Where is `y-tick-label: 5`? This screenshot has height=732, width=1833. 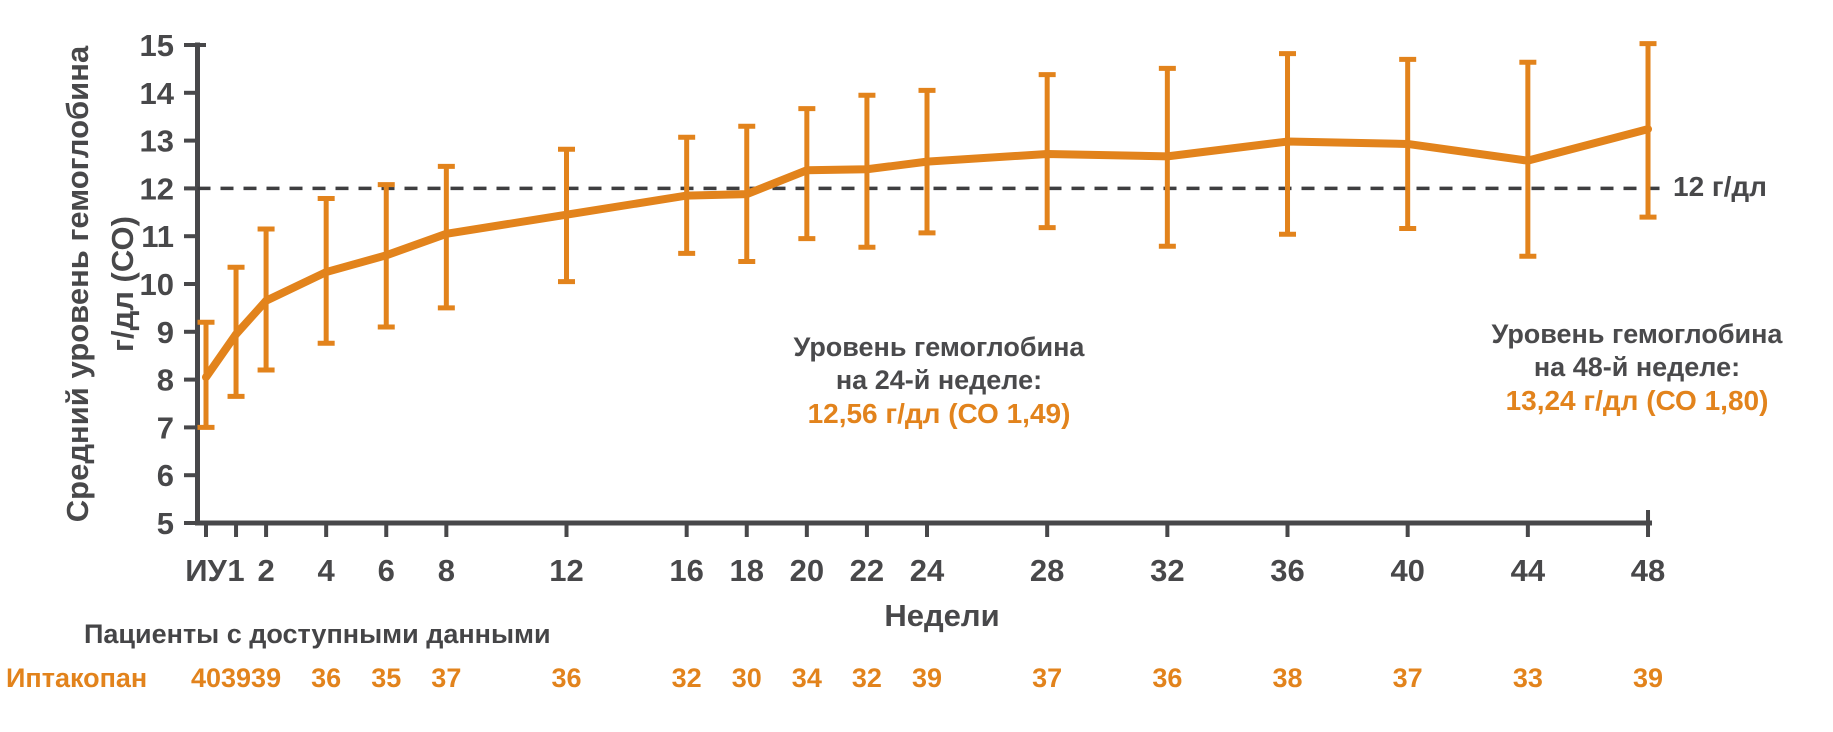 y-tick-label: 5 is located at coordinates (165, 523).